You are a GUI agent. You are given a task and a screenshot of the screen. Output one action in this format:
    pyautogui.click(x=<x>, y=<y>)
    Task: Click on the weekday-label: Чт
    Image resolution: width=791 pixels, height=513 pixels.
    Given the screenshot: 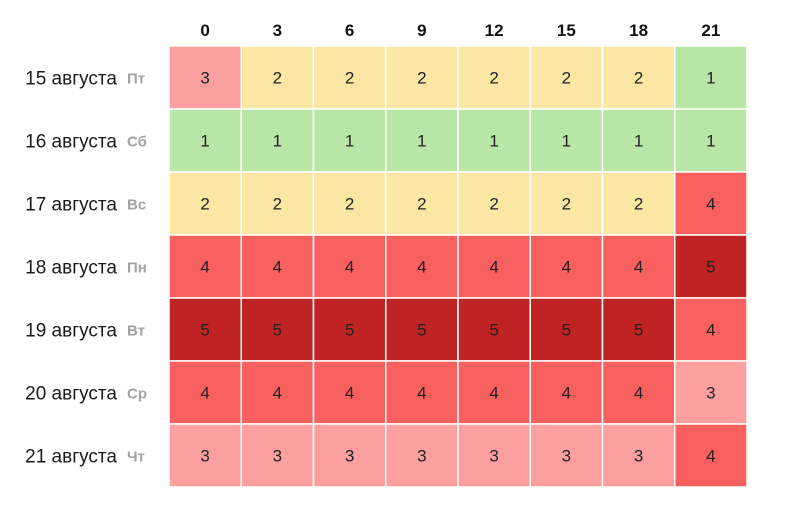 What is the action you would take?
    pyautogui.click(x=136, y=457)
    